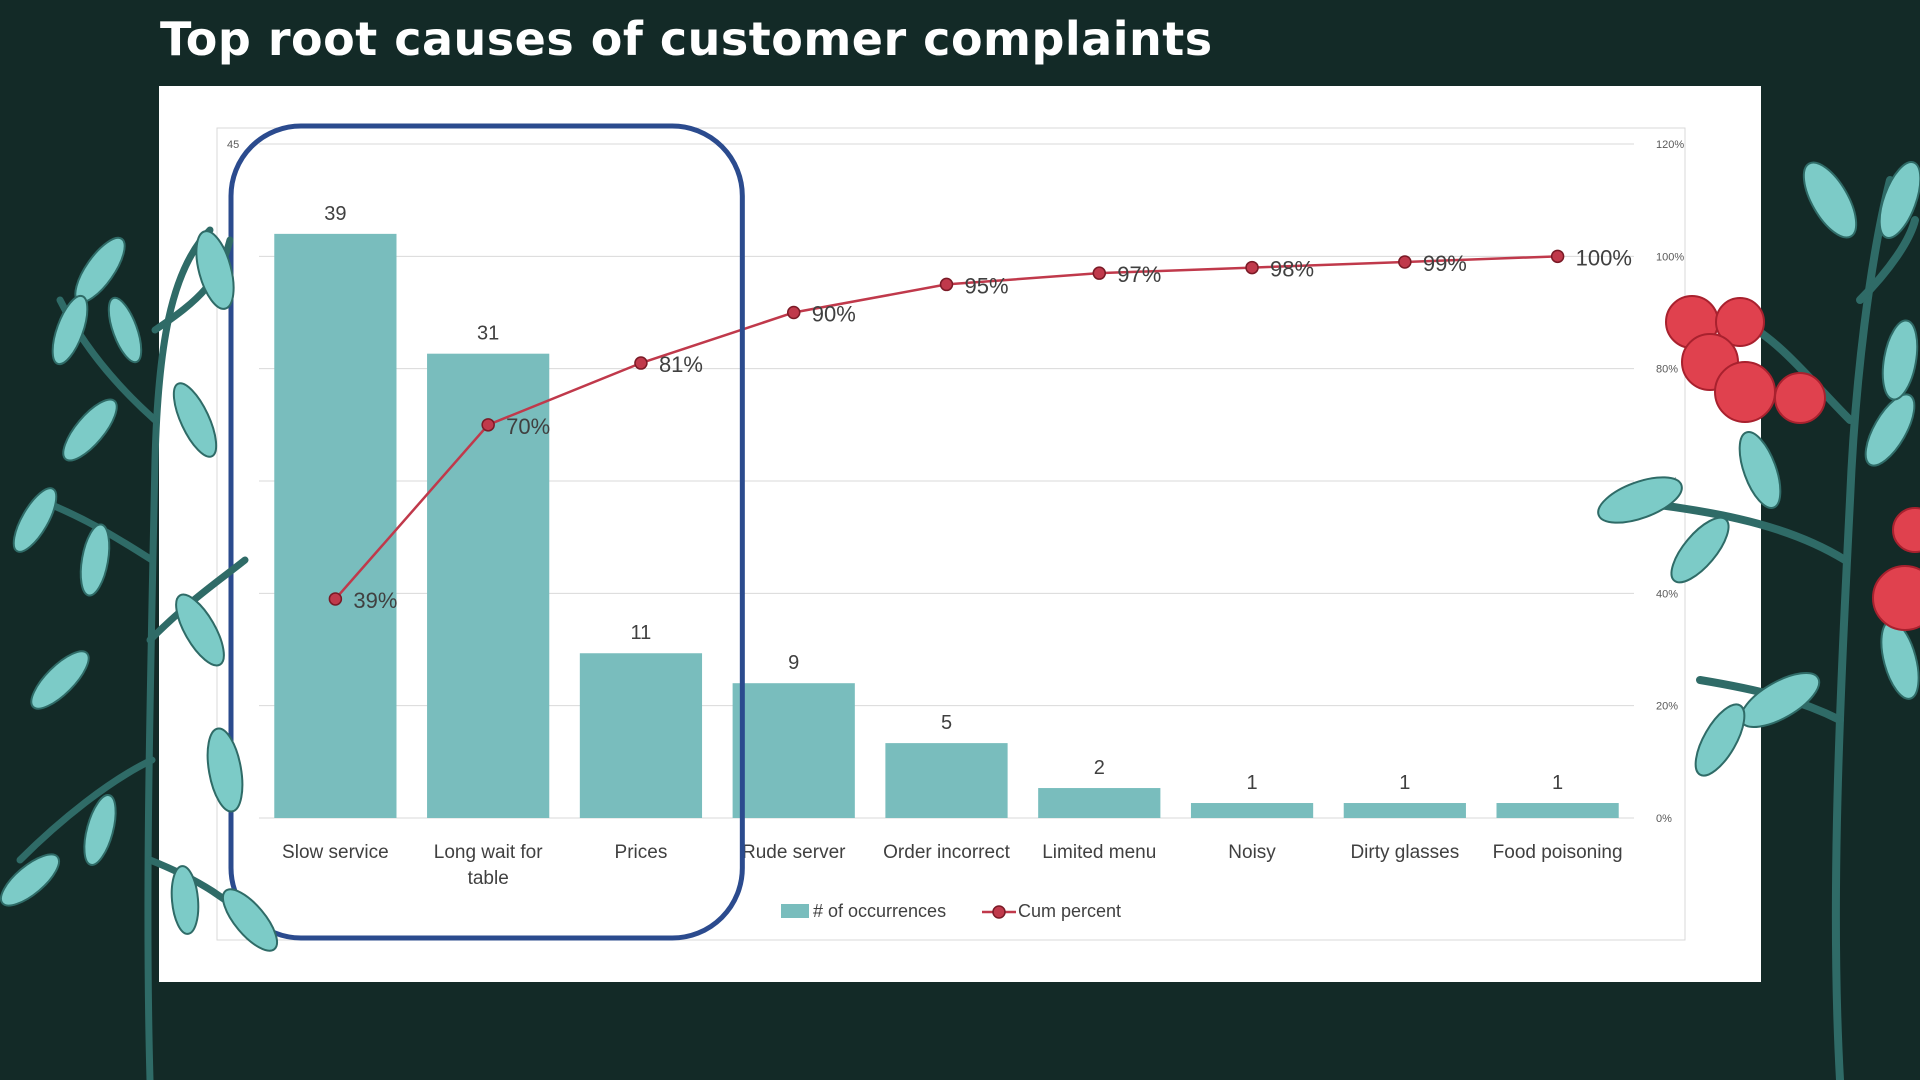 This screenshot has height=1080, width=1920. What do you see at coordinates (1604, 257) in the screenshot?
I see `cum-percent-label: 100%` at bounding box center [1604, 257].